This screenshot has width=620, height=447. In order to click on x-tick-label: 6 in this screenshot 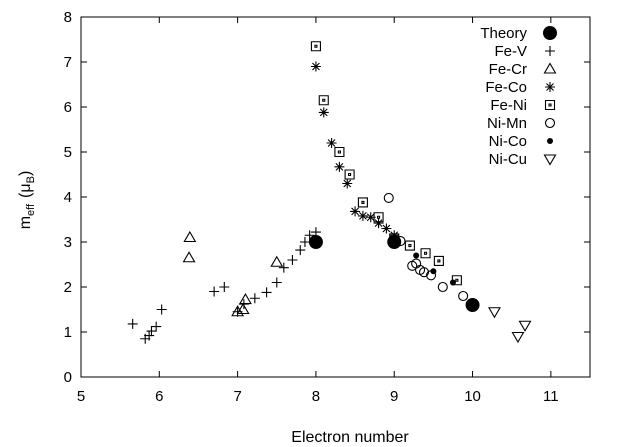, I will do `click(159, 396)`.